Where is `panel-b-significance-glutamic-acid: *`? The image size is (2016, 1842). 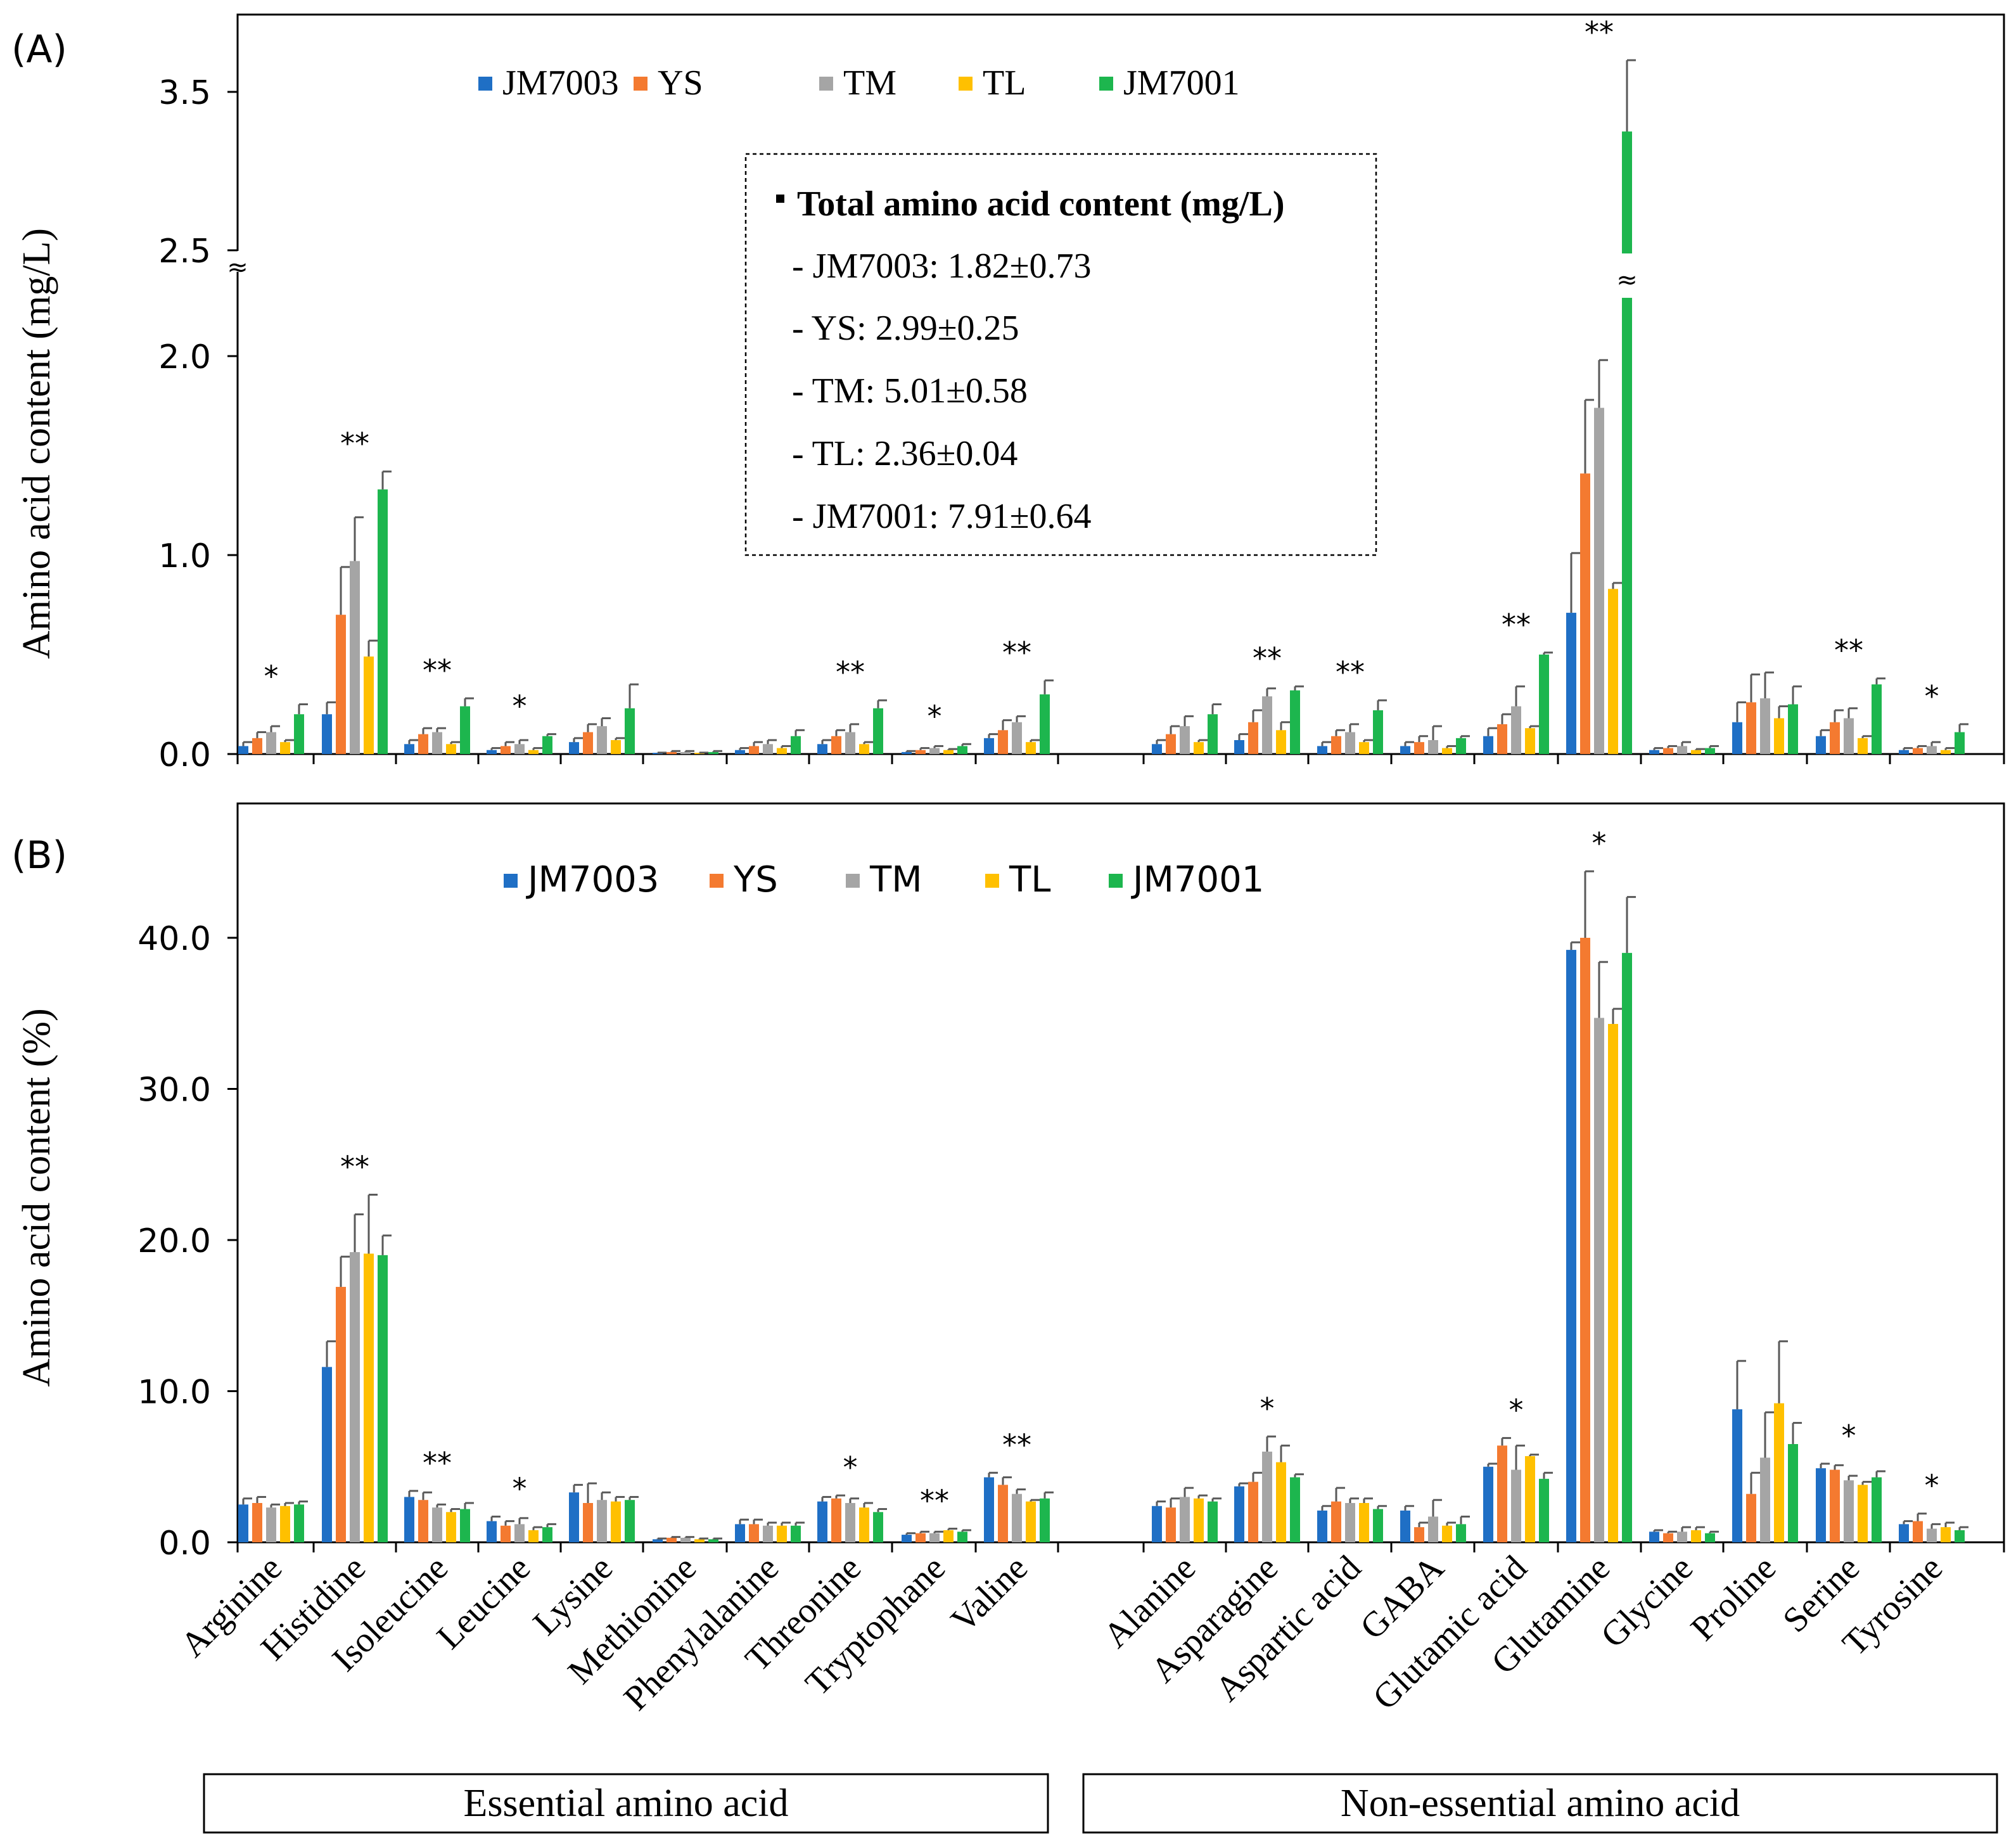 panel-b-significance-glutamic-acid: * is located at coordinates (1516, 1410).